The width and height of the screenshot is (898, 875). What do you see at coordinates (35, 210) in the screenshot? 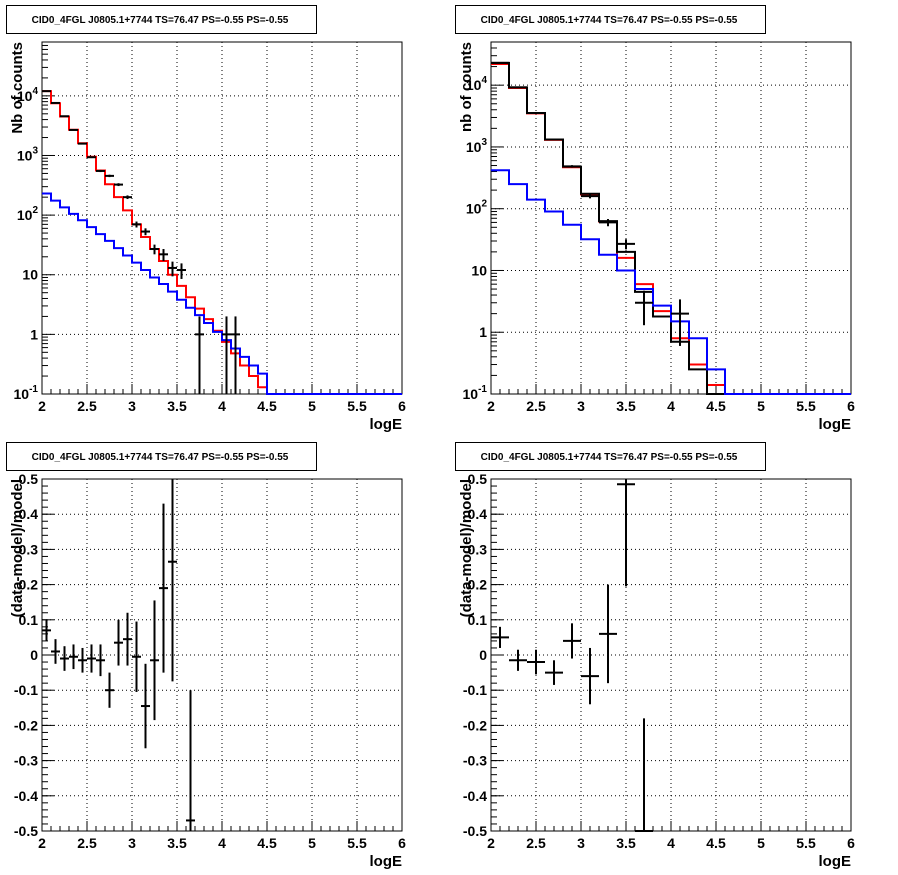
I see `y-tick-exp: 2` at bounding box center [35, 210].